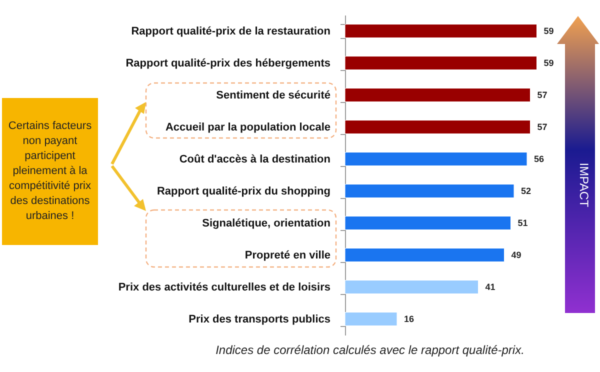 The image size is (600, 372). What do you see at coordinates (523, 223) in the screenshot?
I see `data-label: 51` at bounding box center [523, 223].